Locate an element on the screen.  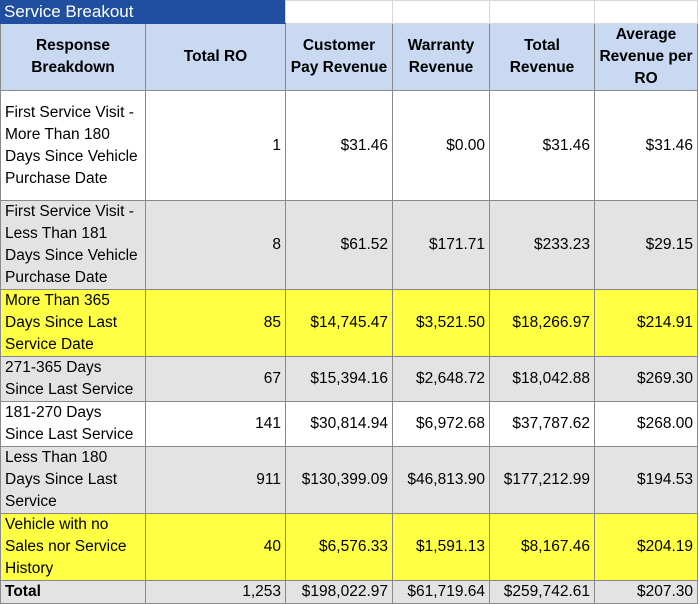
warranty-cell: $3,521.50 is located at coordinates (441, 323).